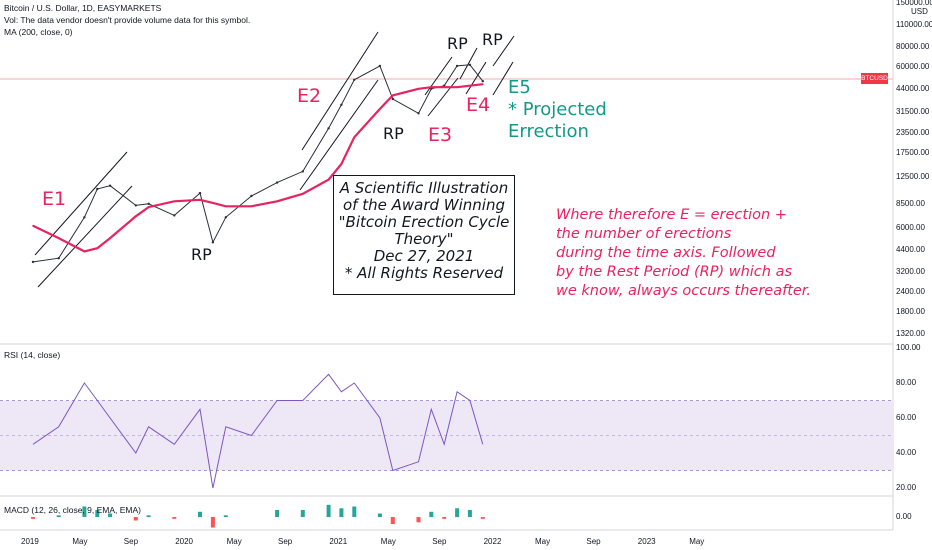 This screenshot has width=932, height=550. Describe the element at coordinates (424, 273) in the screenshot. I see `illustration-line-6: * All Rights Reserved` at that location.